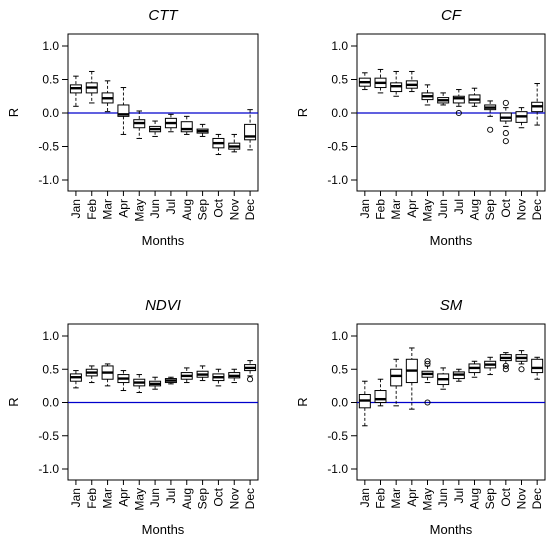  Describe the element at coordinates (163, 305) in the screenshot. I see `panel-title: NDVI` at that location.